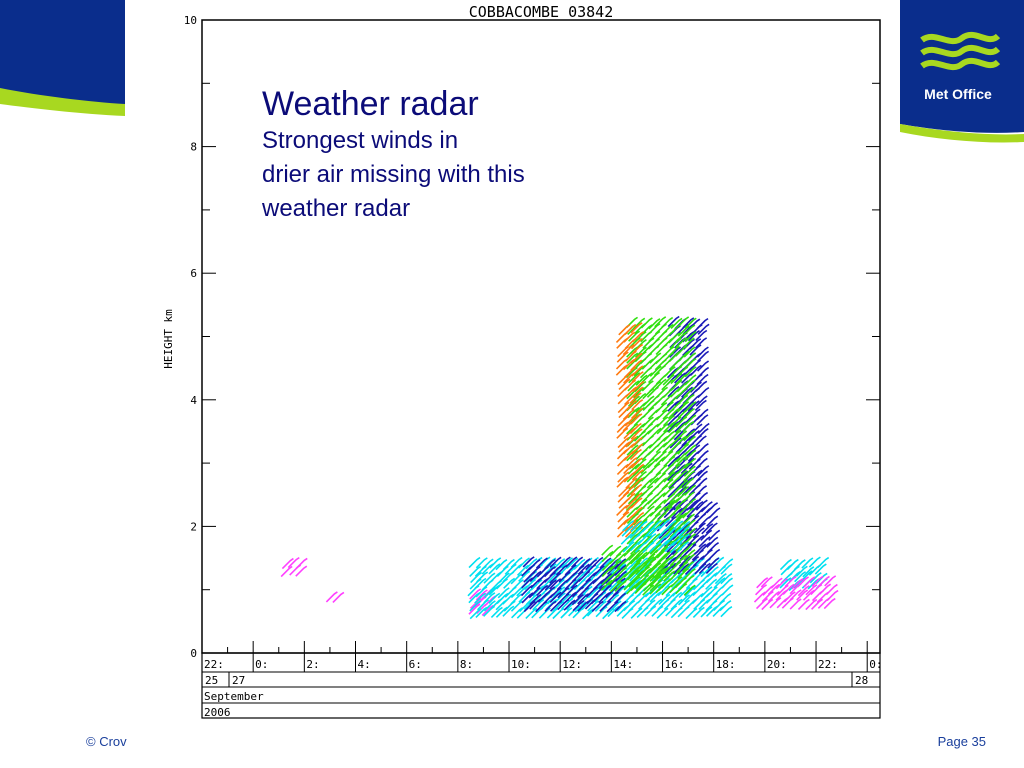 This screenshot has height=768, width=1024. Describe the element at coordinates (415, 664) in the screenshot. I see `x-time-label: 6:` at that location.